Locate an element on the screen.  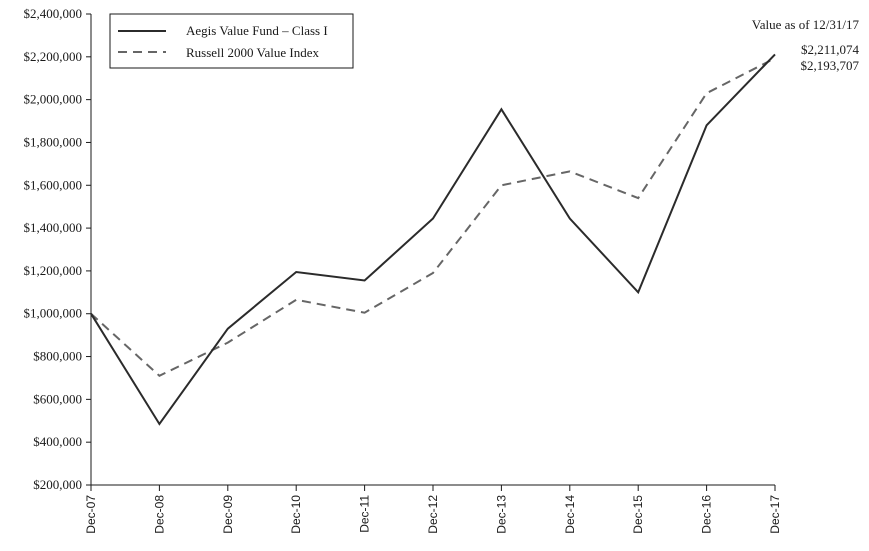
x-tick-label: Dec-07 is located at coordinates (91, 514).